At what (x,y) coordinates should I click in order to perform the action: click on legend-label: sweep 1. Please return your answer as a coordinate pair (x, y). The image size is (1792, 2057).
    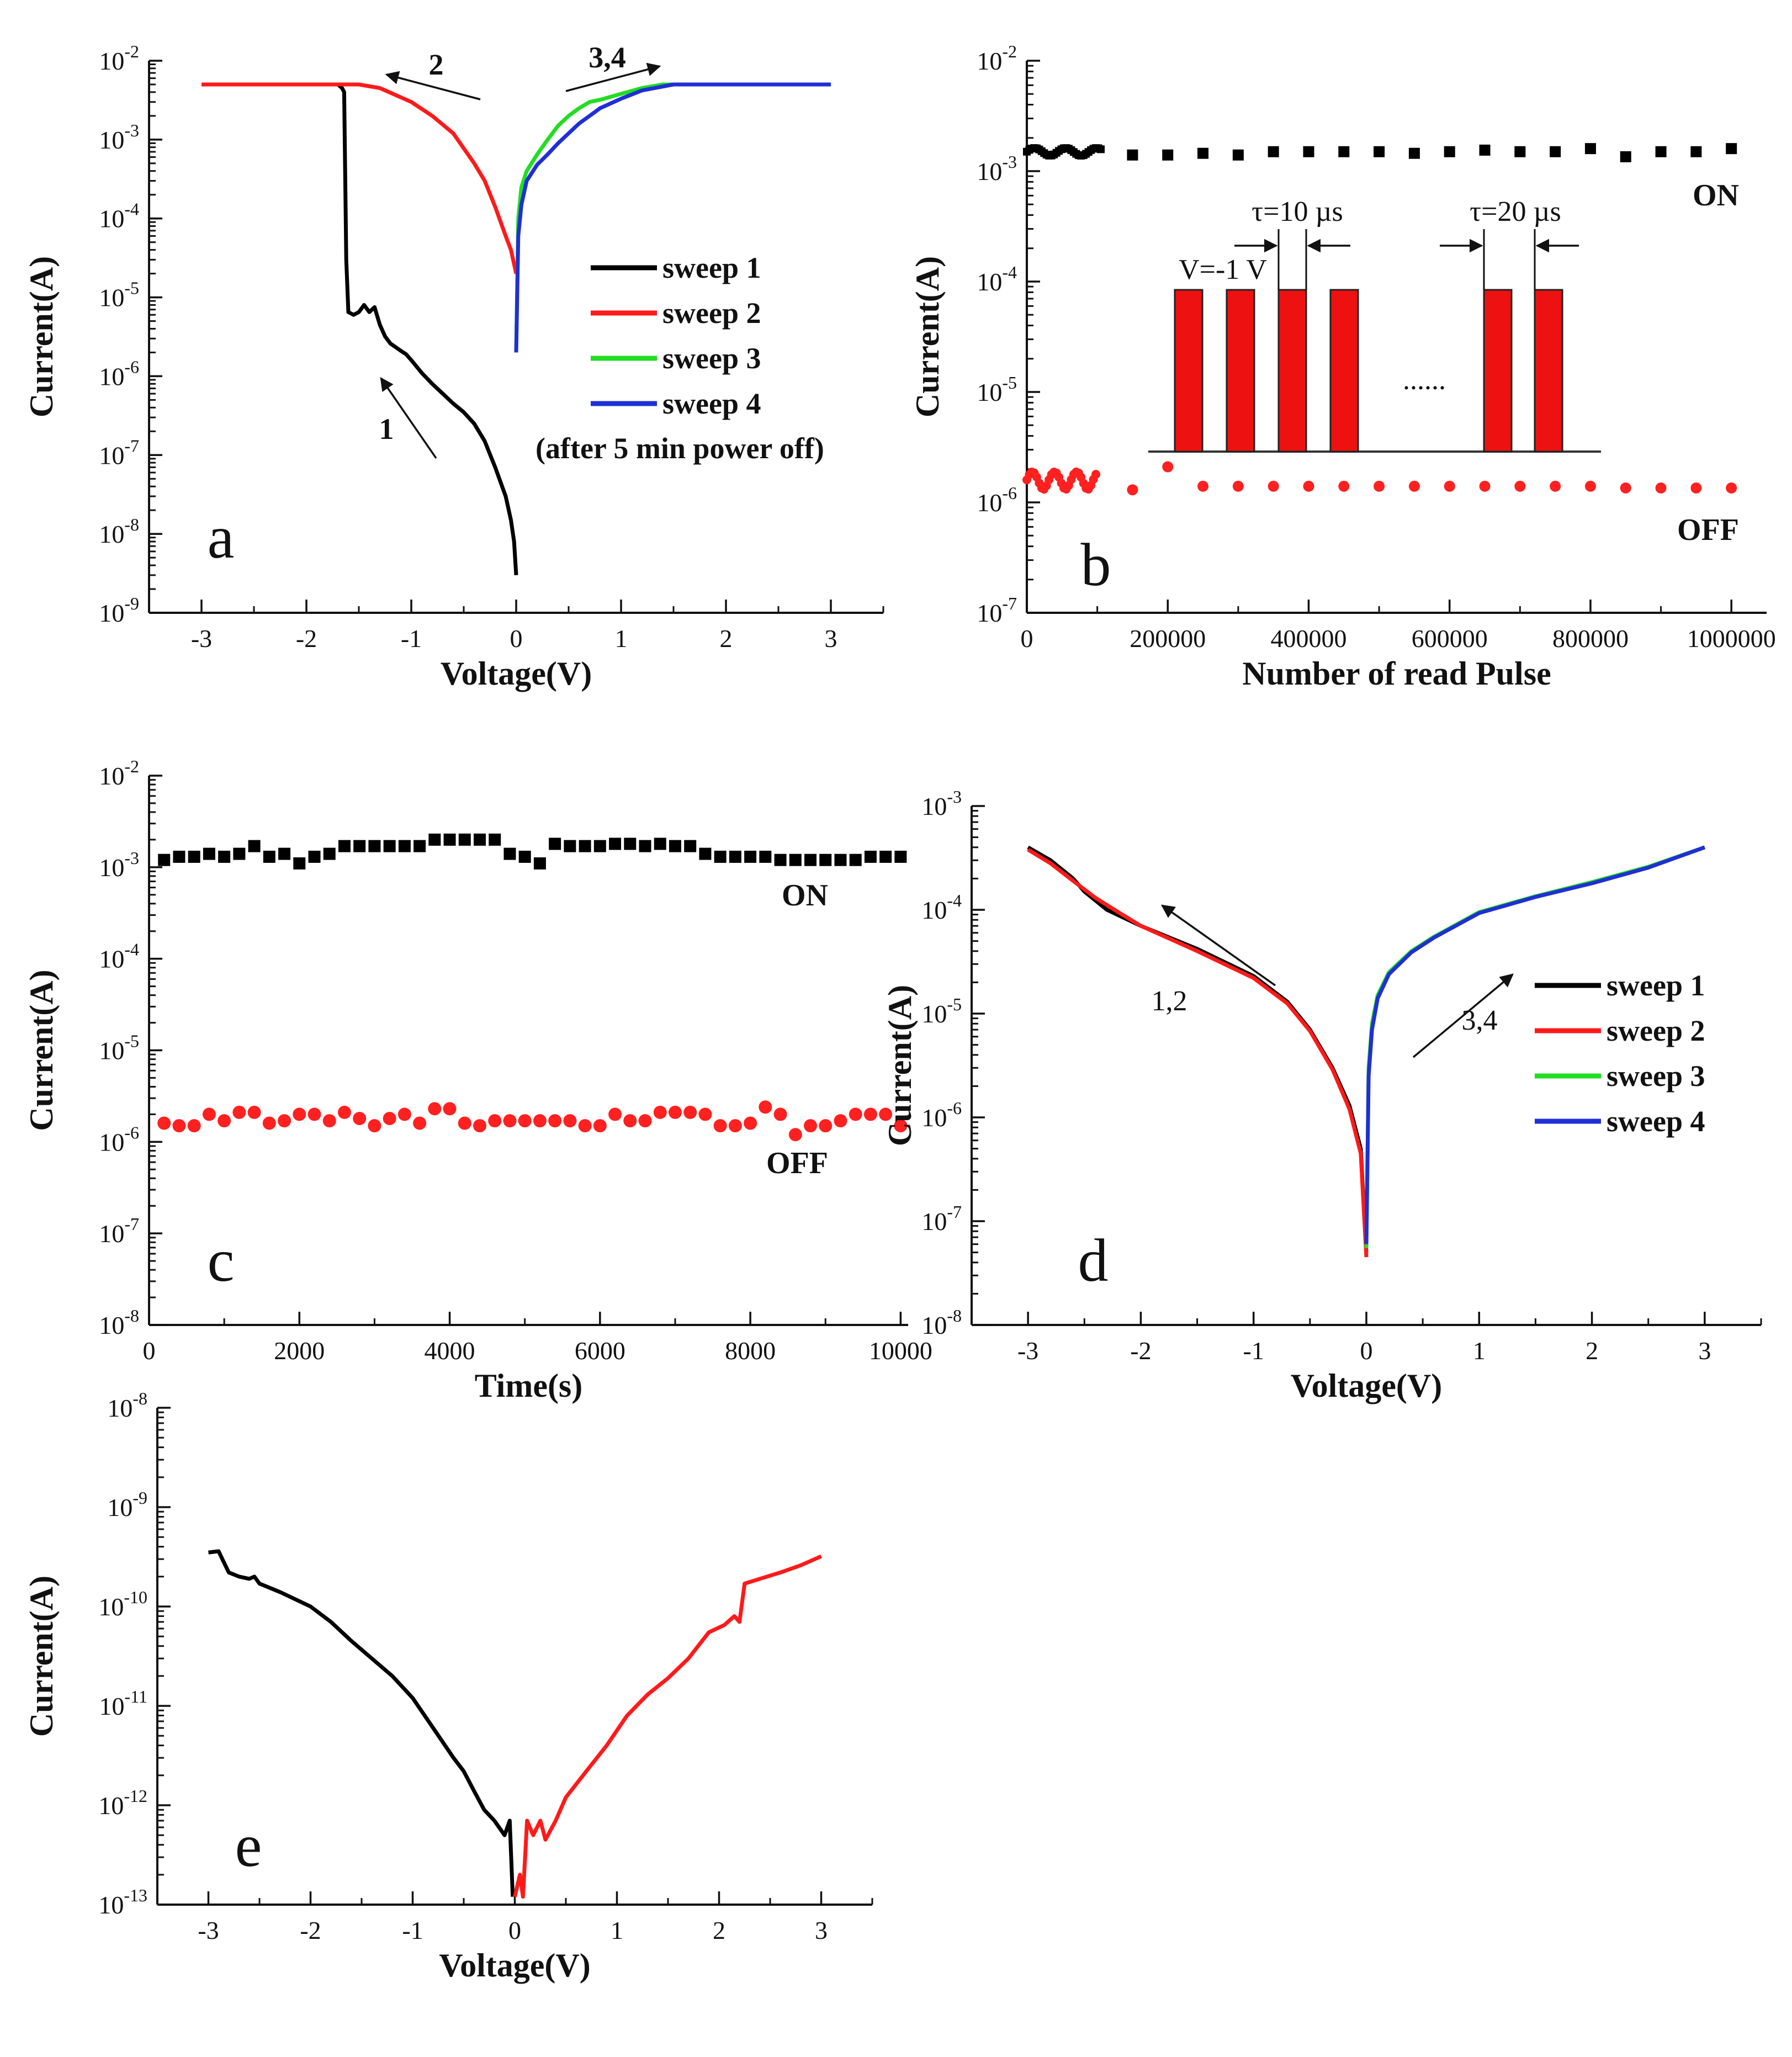
    Looking at the image, I should click on (1656, 985).